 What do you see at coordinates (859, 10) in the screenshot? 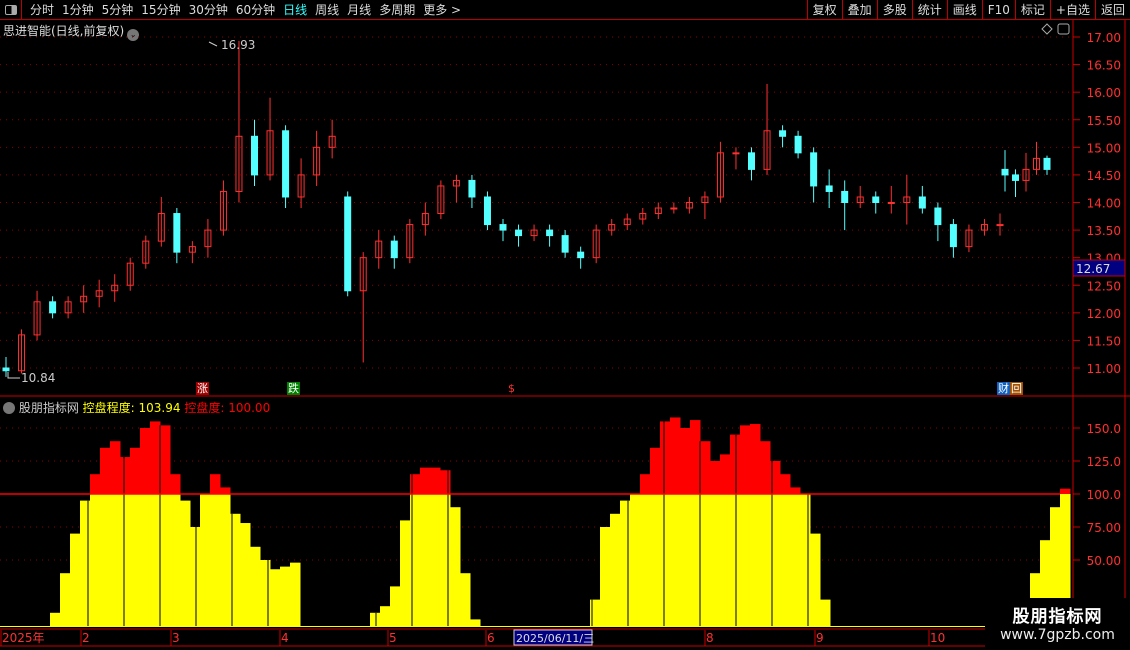
I see `toolbar-button: 叠加` at bounding box center [859, 10].